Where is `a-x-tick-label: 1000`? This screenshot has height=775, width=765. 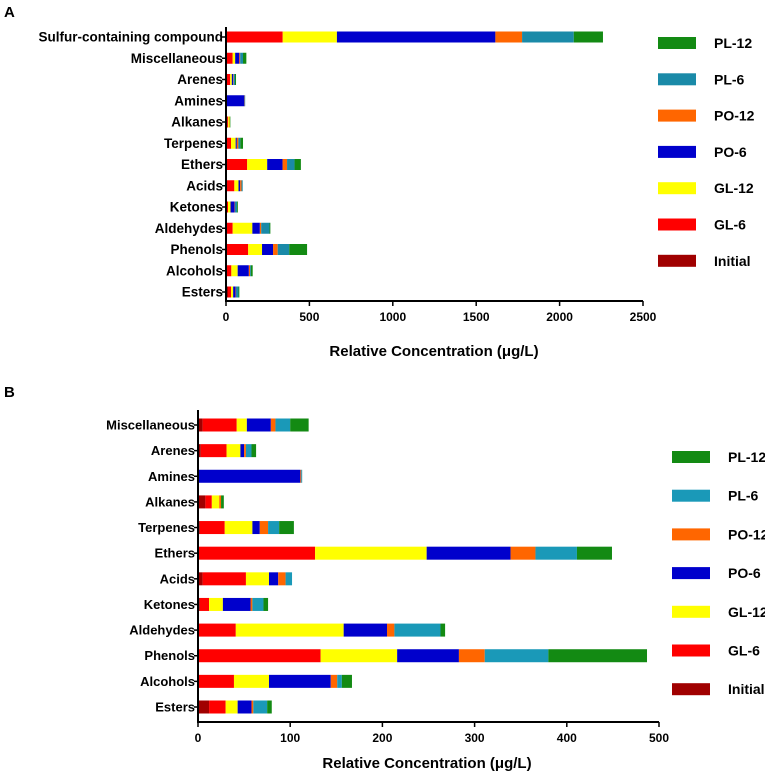 a-x-tick-label: 1000 is located at coordinates (392, 317).